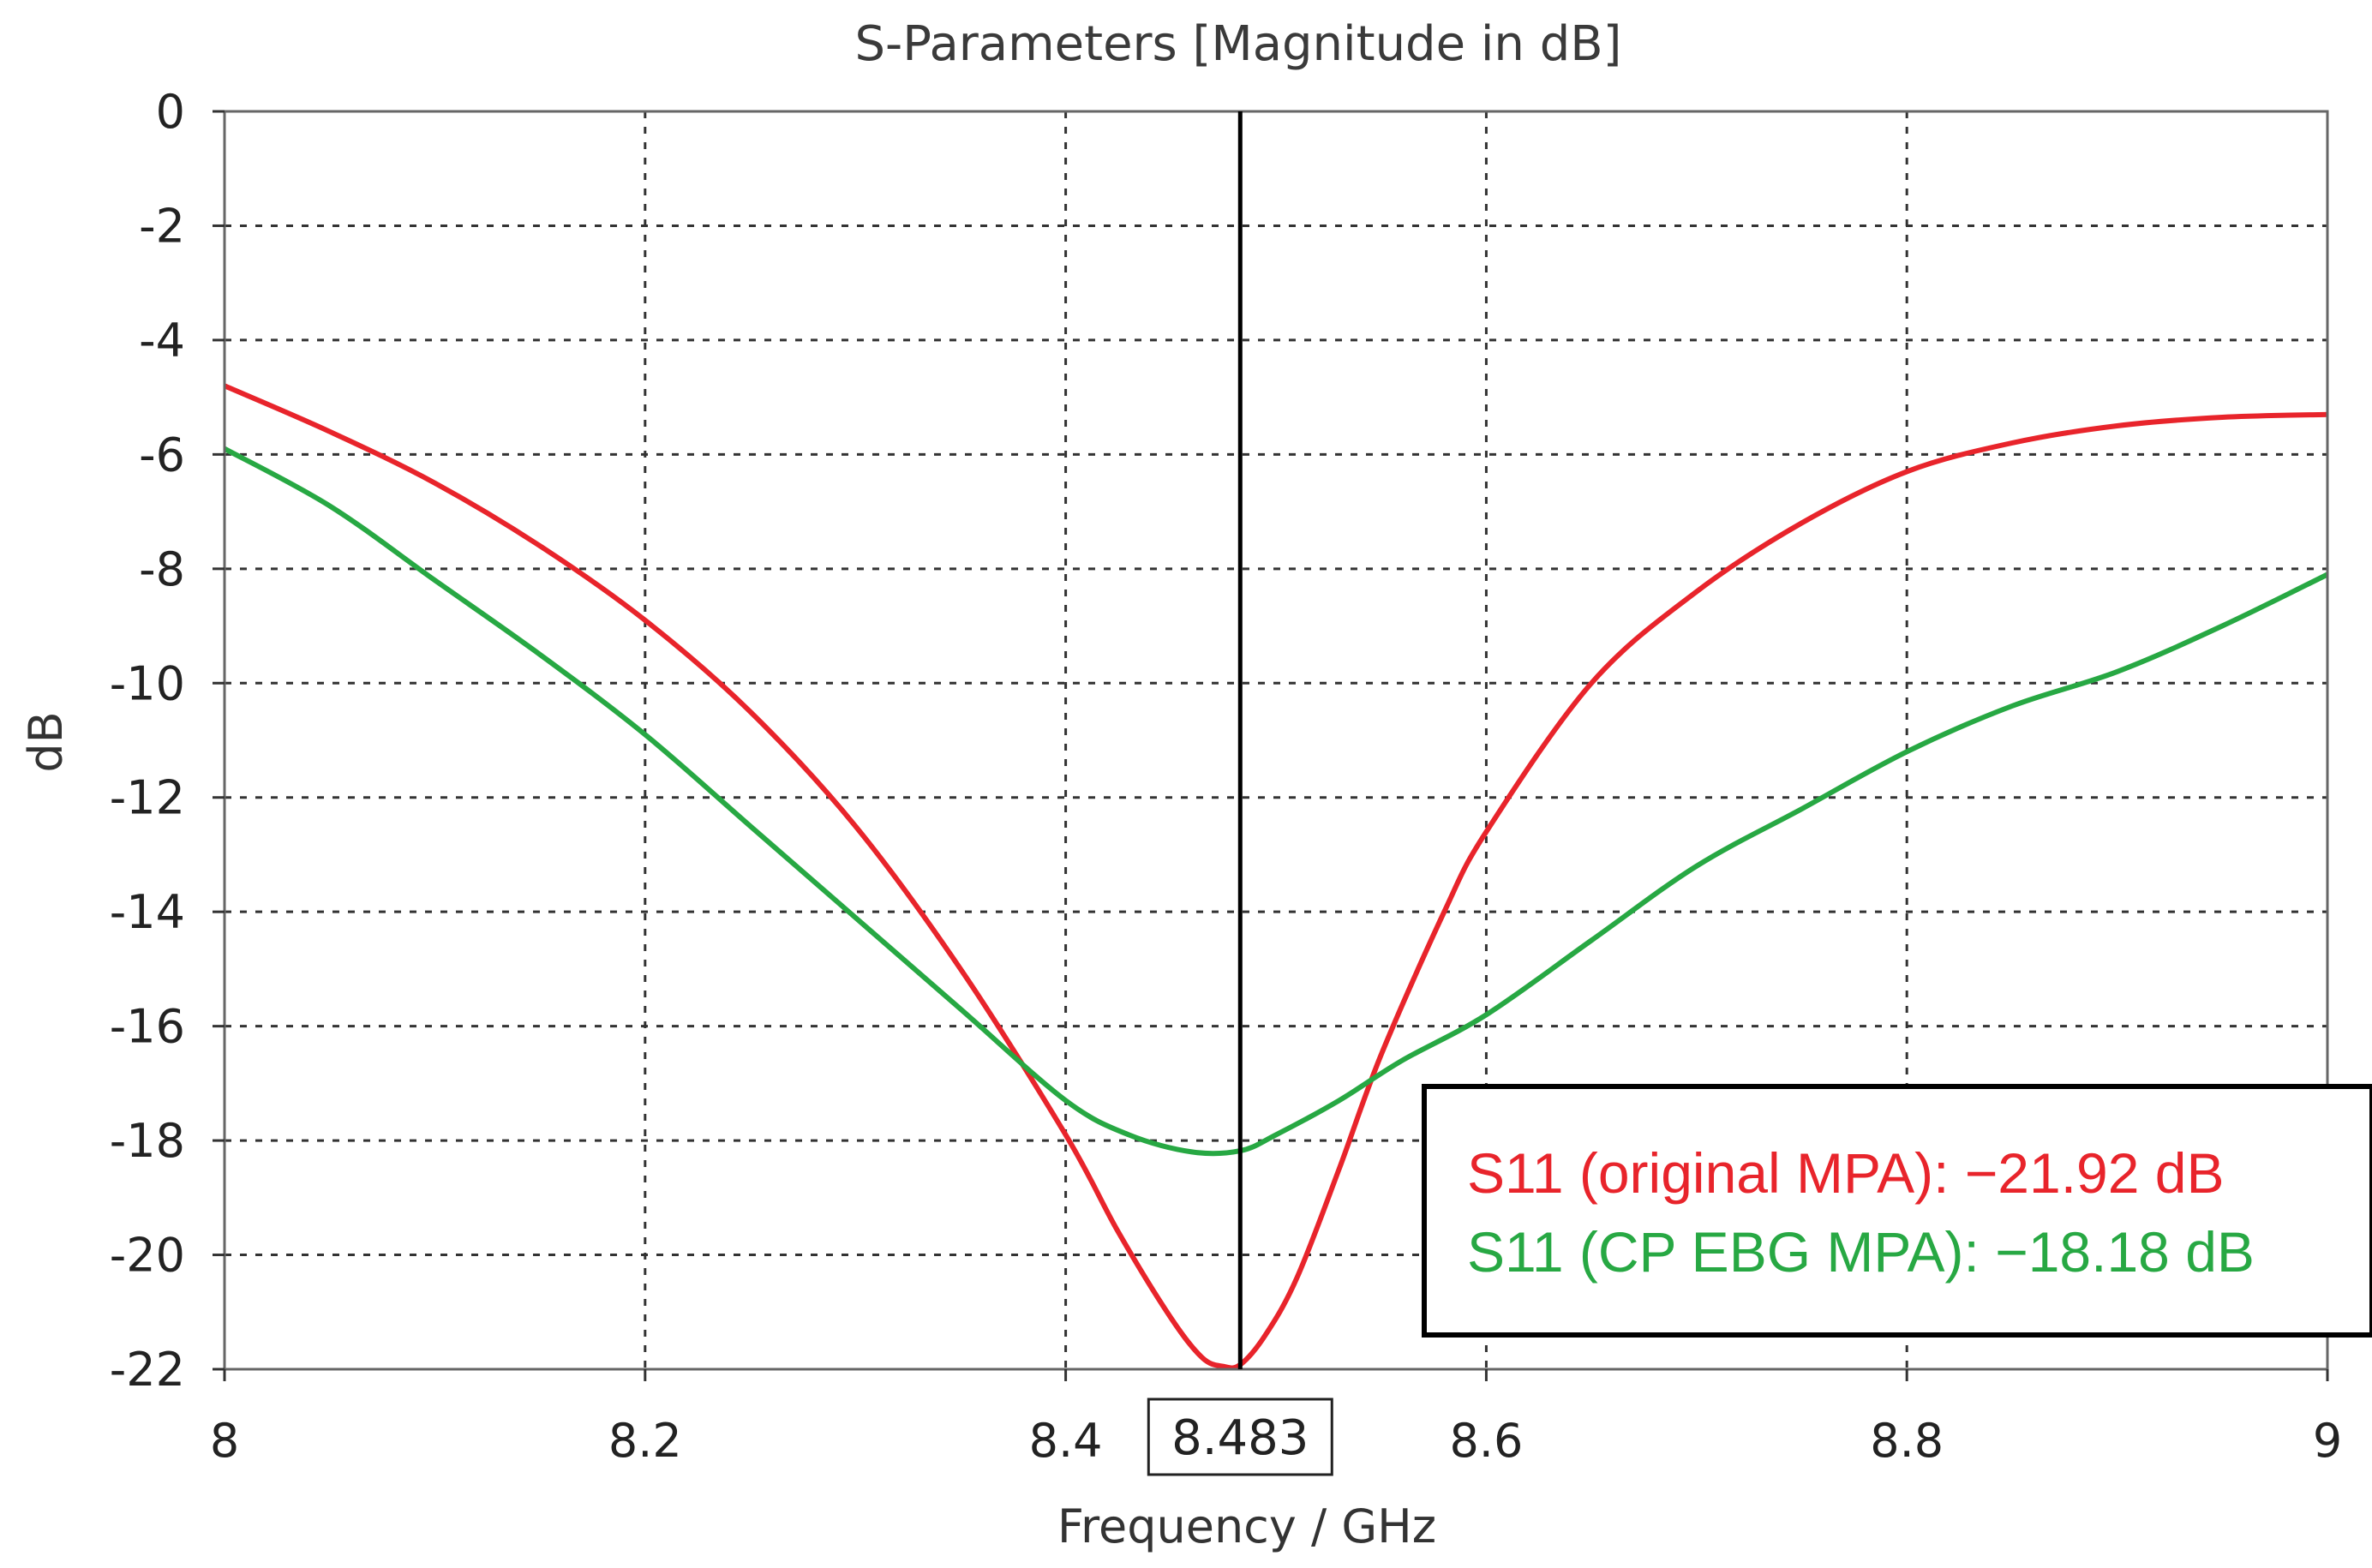 This screenshot has width=2372, height=1568. I want to click on y-tick-label: -2, so click(162, 226).